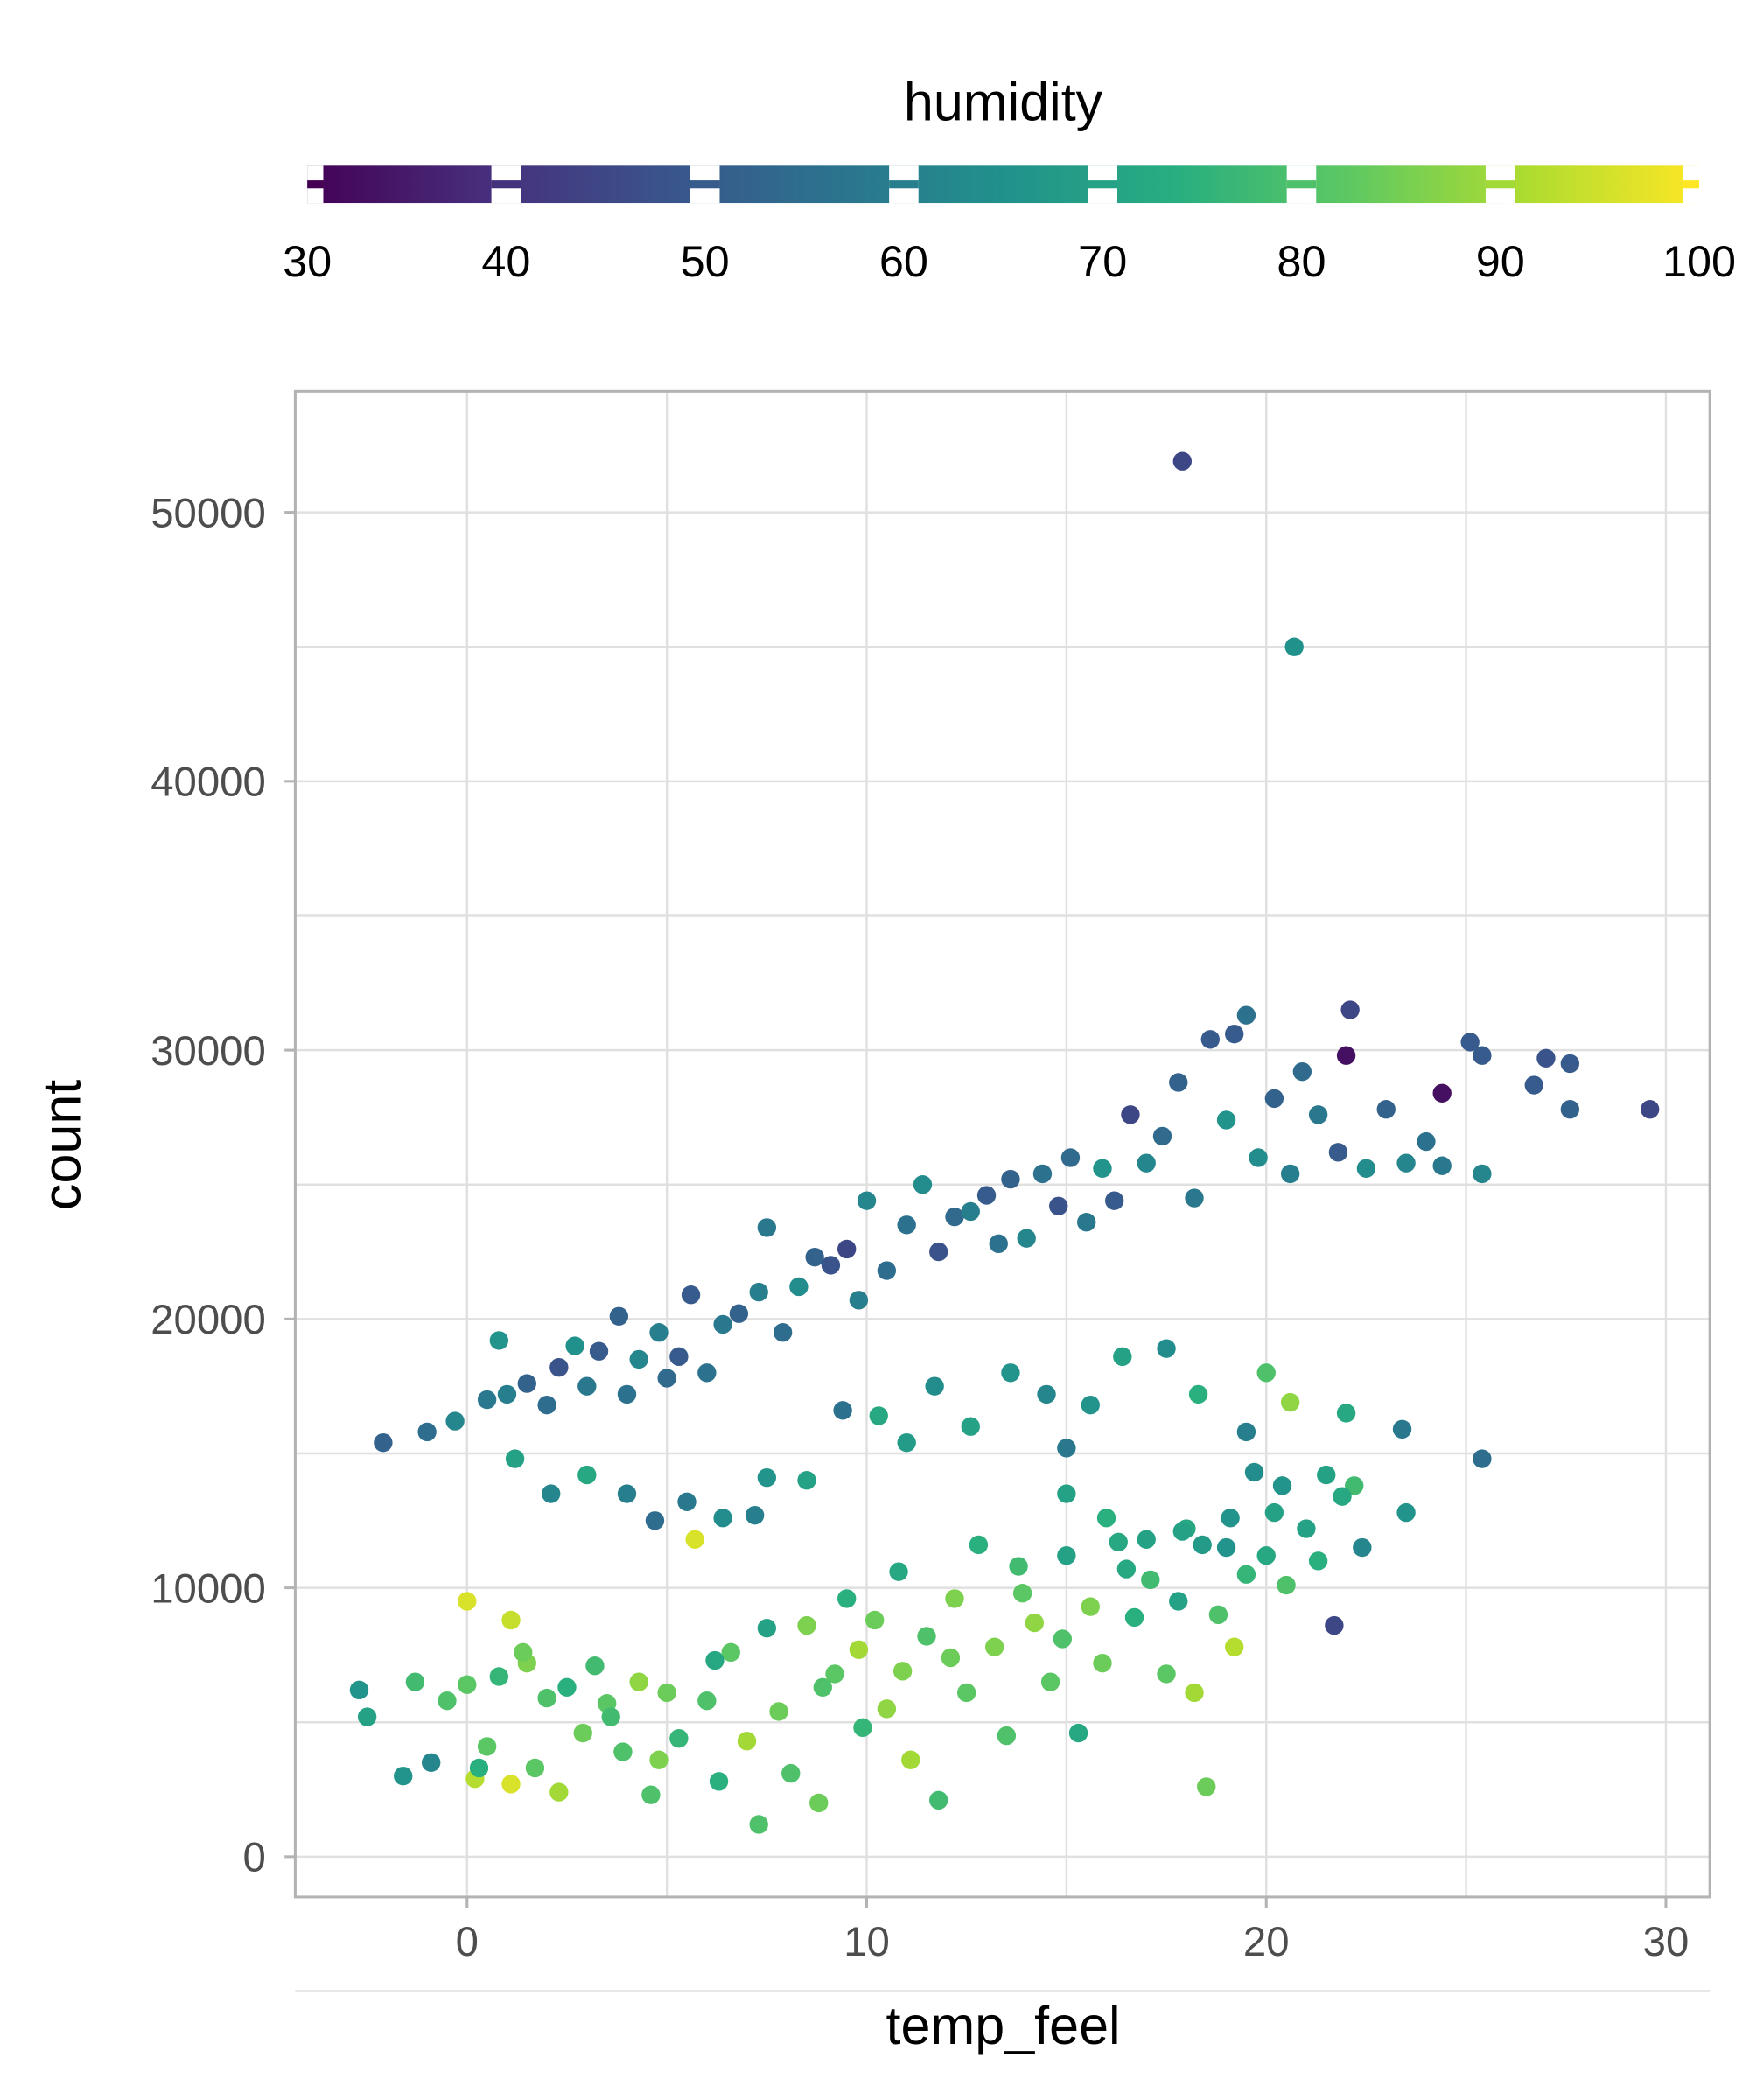 This screenshot has height=2100, width=1750. Describe the element at coordinates (253, 1858) in the screenshot. I see `y-tick-label: 0` at that location.